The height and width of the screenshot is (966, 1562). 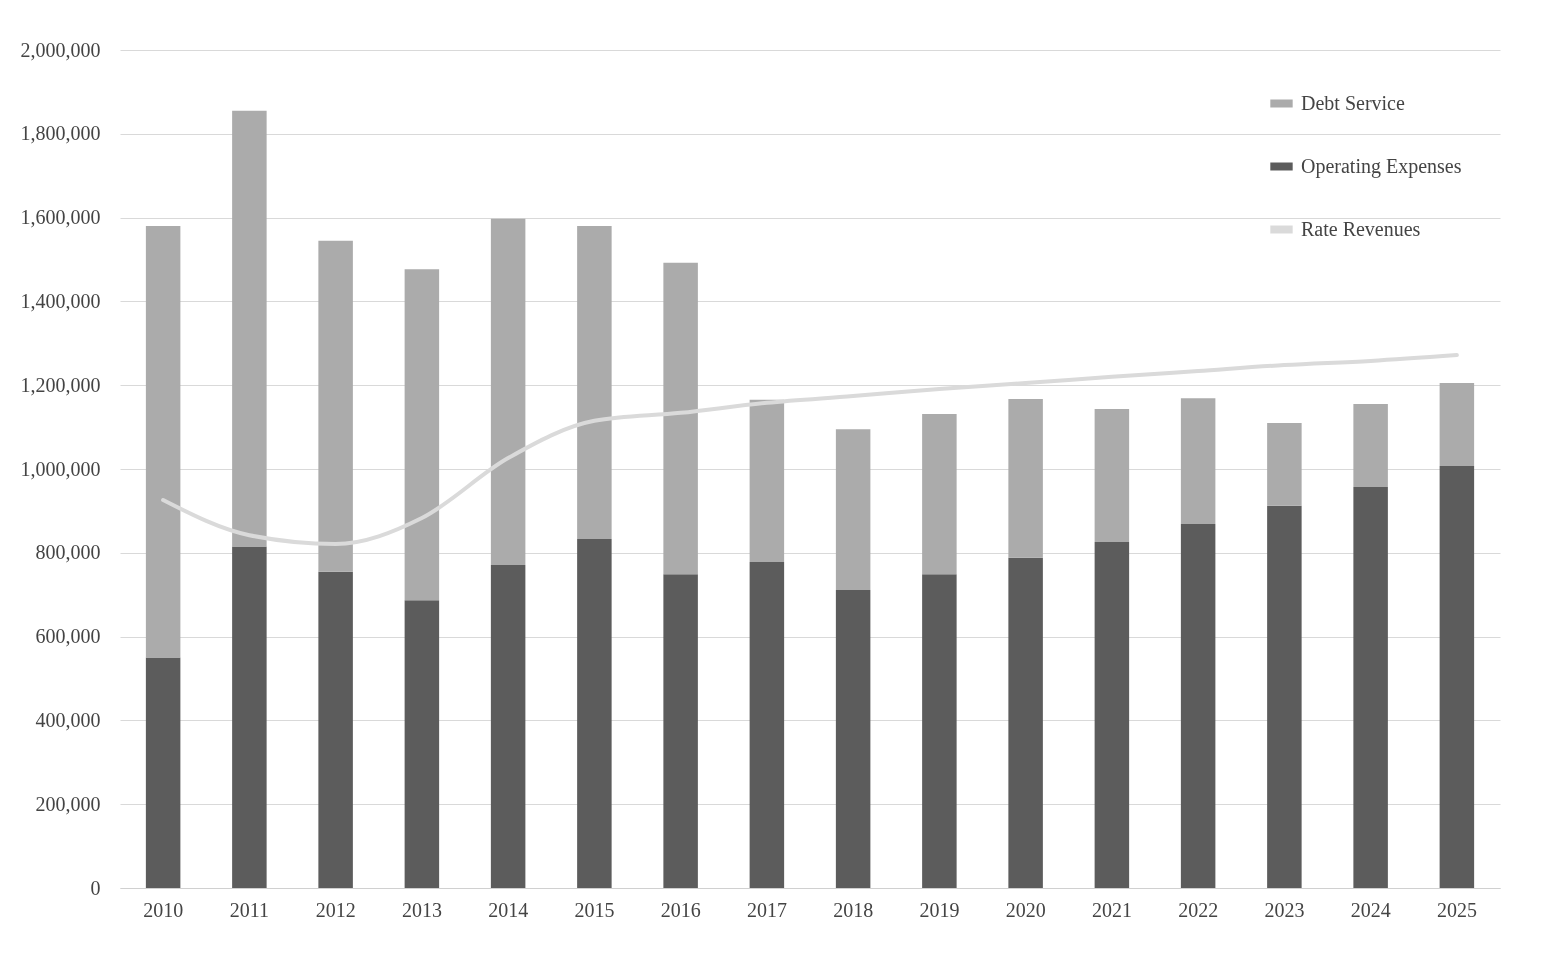 I want to click on x-tick-label: 2023, so click(x=1284, y=909).